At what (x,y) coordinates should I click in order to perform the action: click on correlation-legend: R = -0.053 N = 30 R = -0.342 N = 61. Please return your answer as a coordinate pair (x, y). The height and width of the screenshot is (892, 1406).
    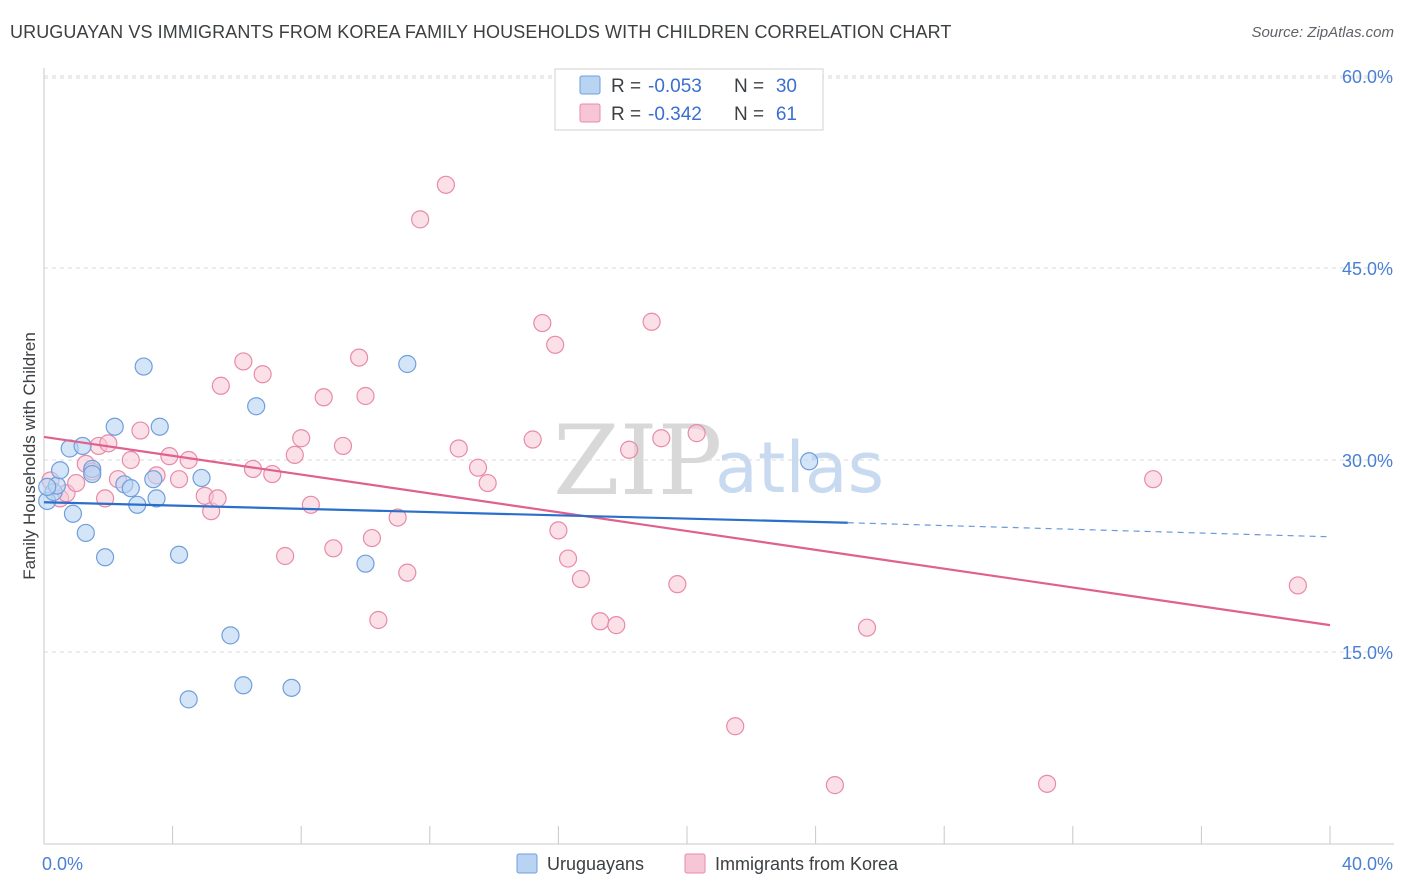
    Looking at the image, I should click on (689, 99).